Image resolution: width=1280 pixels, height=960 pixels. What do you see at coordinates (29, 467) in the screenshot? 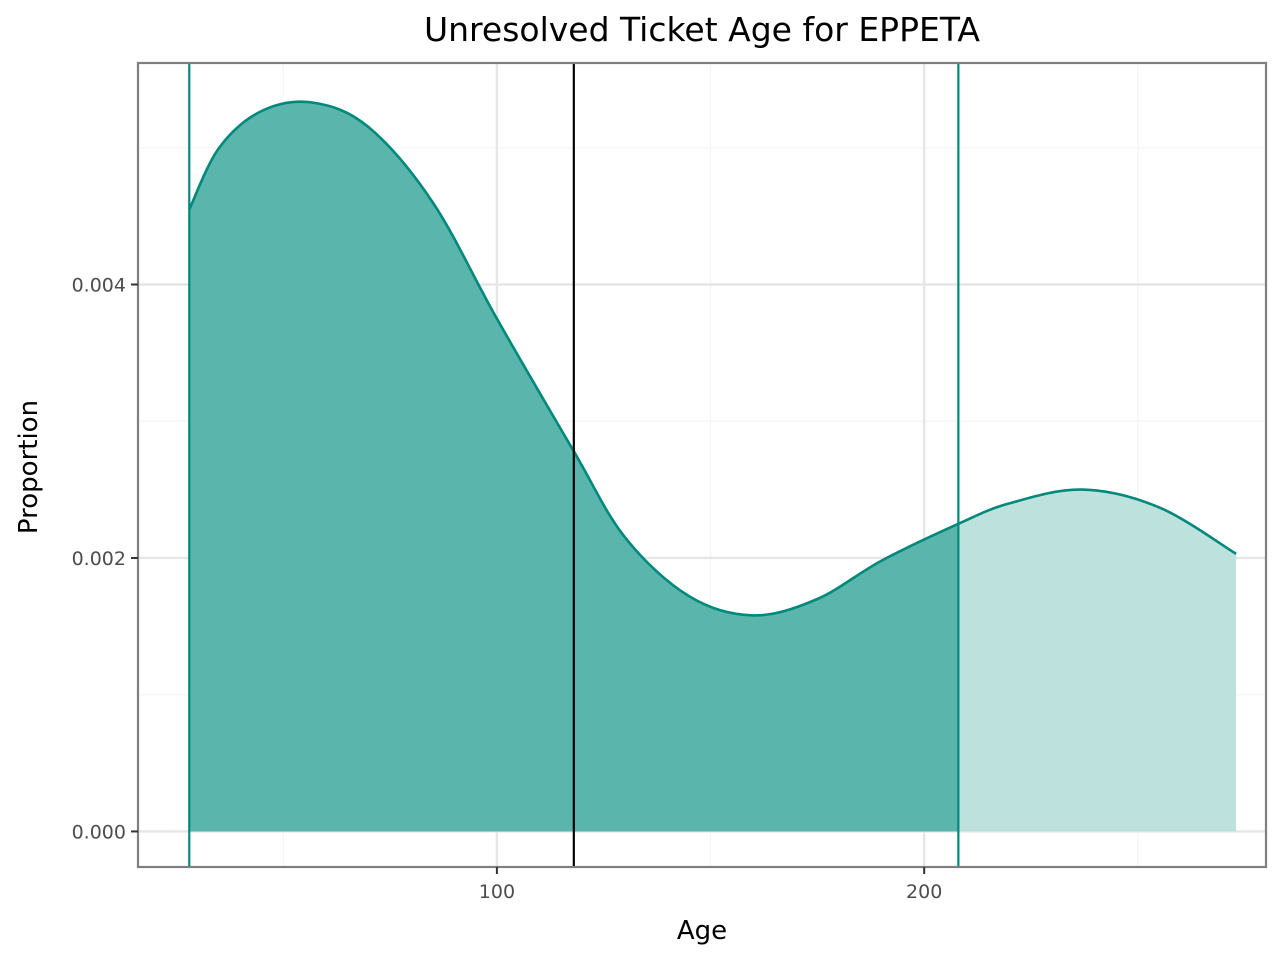
I see `y-axis-label: Proportion` at bounding box center [29, 467].